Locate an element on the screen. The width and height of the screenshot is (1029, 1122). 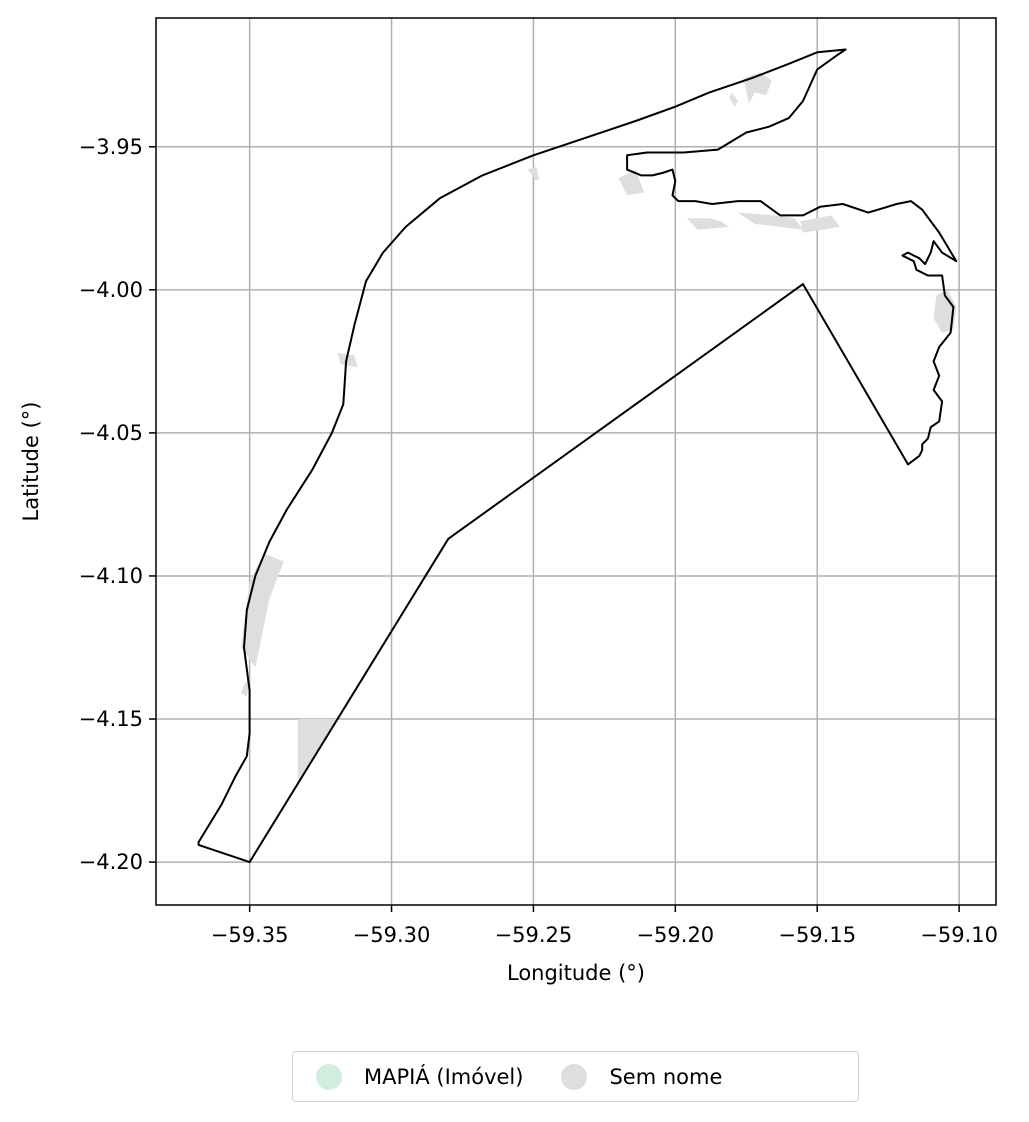
x-tick-label-4: −59.15 is located at coordinates (817, 935).